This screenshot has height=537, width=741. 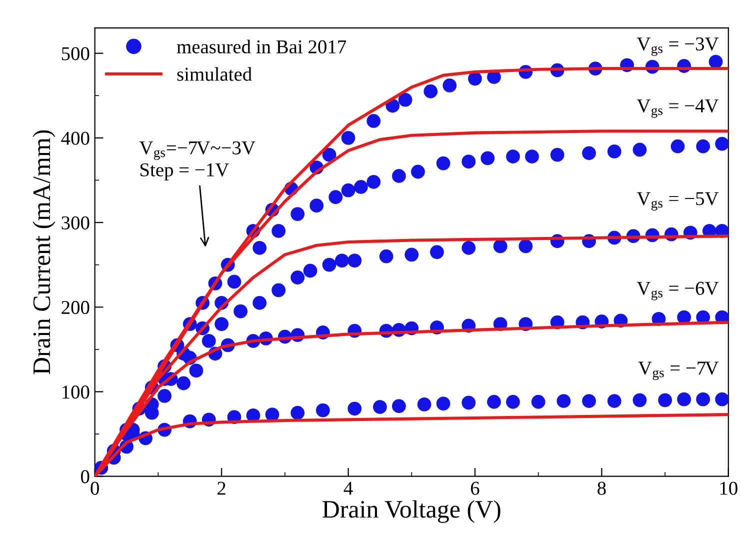 I want to click on x-tick-label: 4, so click(x=348, y=488).